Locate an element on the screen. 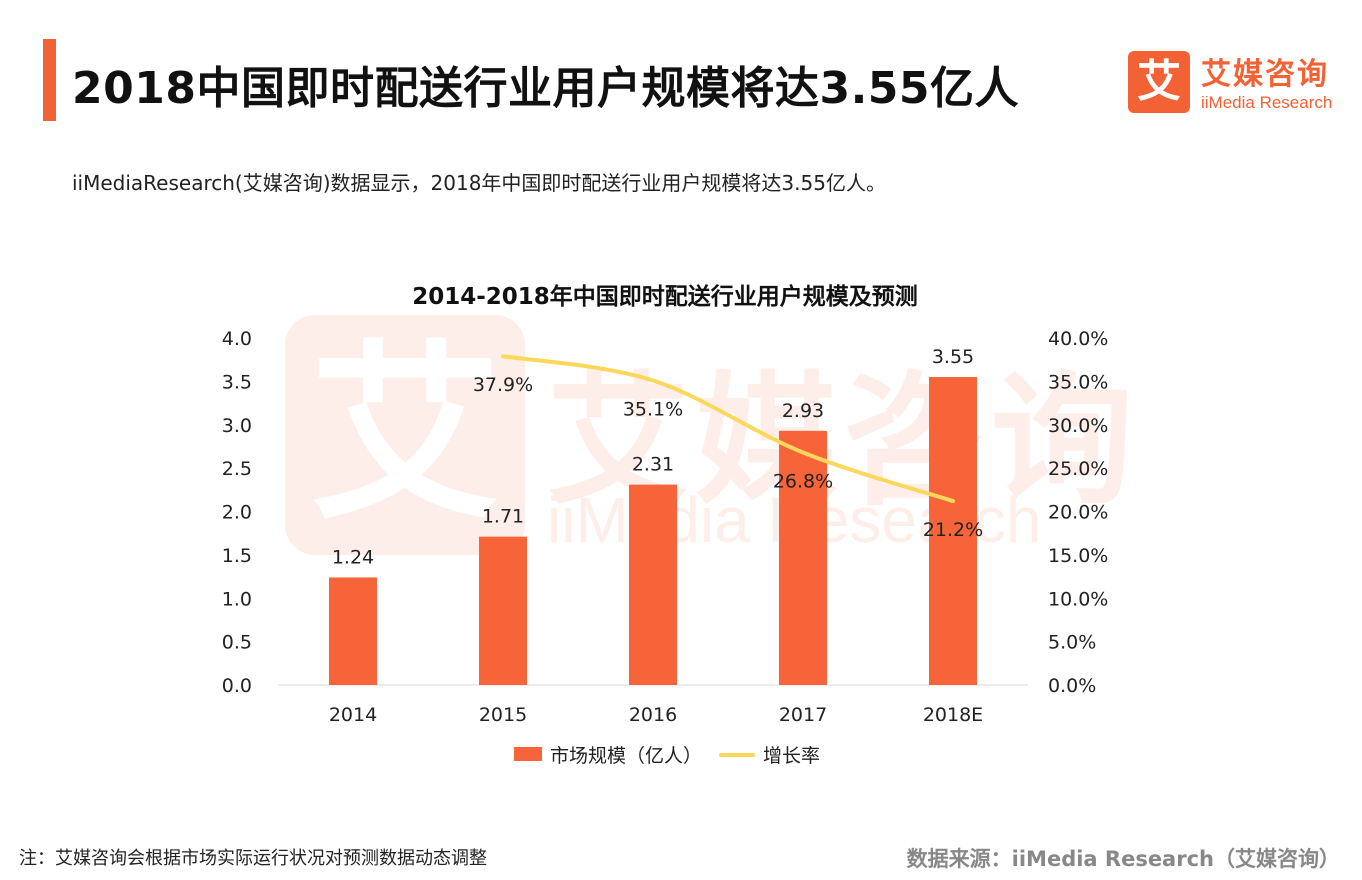 This screenshot has height=880, width=1362. bar-value-label: 2.31 is located at coordinates (653, 465).